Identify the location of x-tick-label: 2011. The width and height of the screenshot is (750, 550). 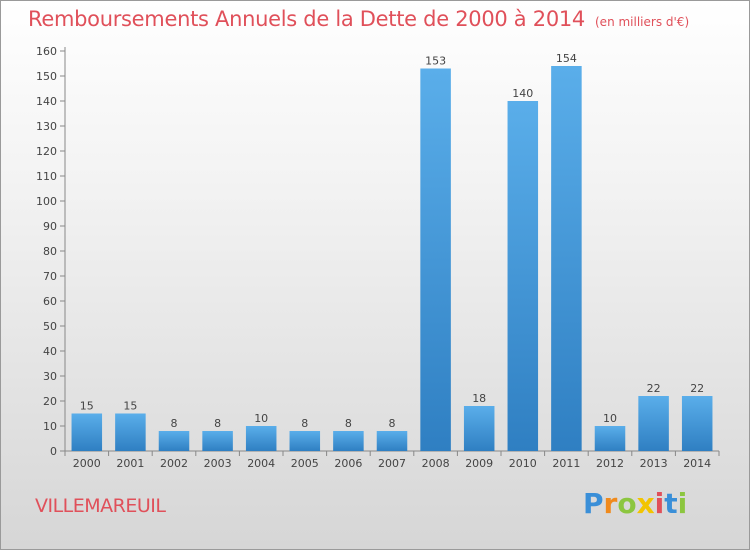
(566, 463).